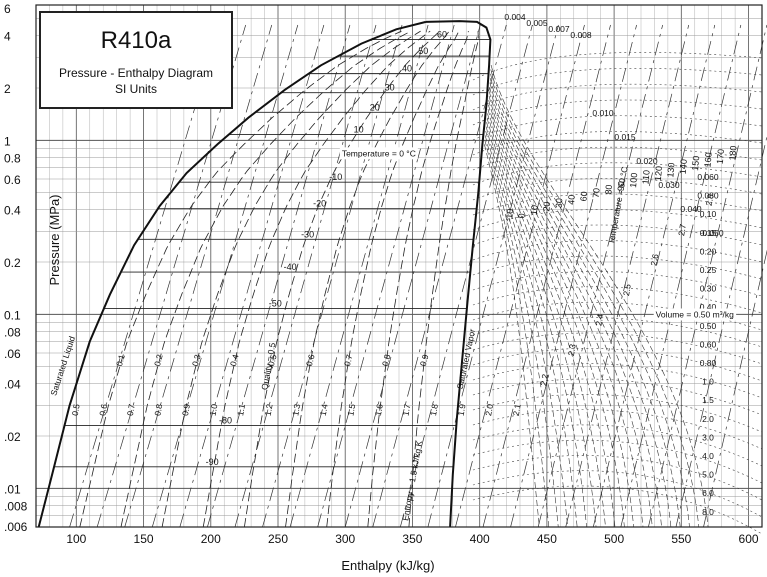 The height and width of the screenshot is (577, 767). I want to click on volume-label: 0.10, so click(708, 214).